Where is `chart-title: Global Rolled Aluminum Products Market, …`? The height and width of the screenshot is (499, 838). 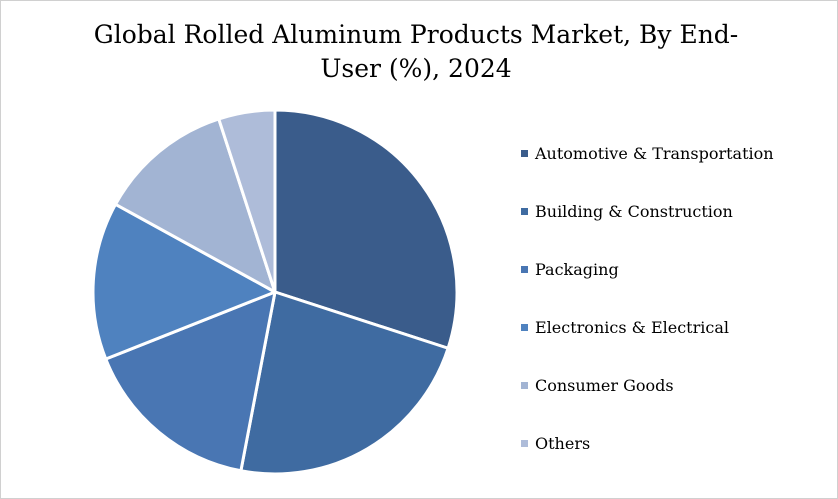 chart-title: Global Rolled Aluminum Products Market, … is located at coordinates (416, 51).